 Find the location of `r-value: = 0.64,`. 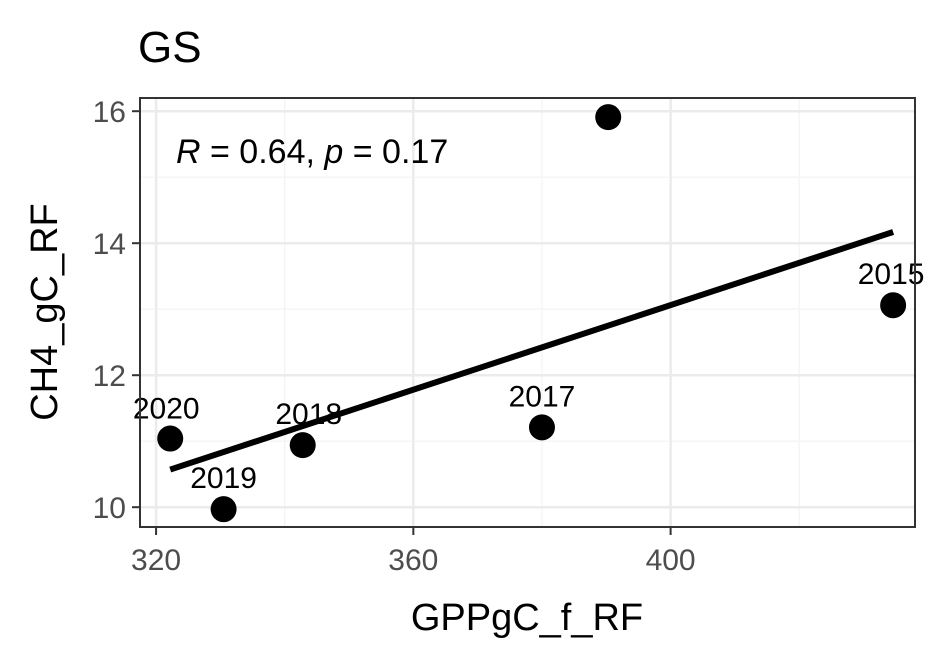

r-value: = 0.64, is located at coordinates (263, 152).